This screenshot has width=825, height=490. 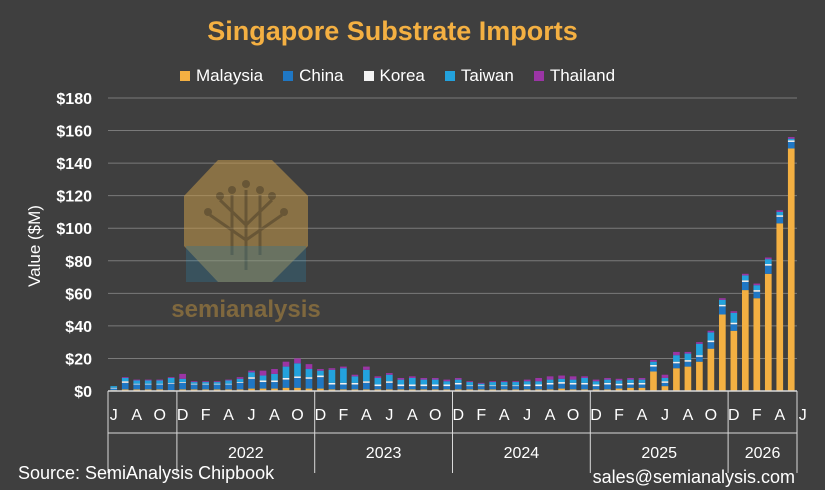 What do you see at coordinates (274, 415) in the screenshot?
I see `x-month-label: A` at bounding box center [274, 415].